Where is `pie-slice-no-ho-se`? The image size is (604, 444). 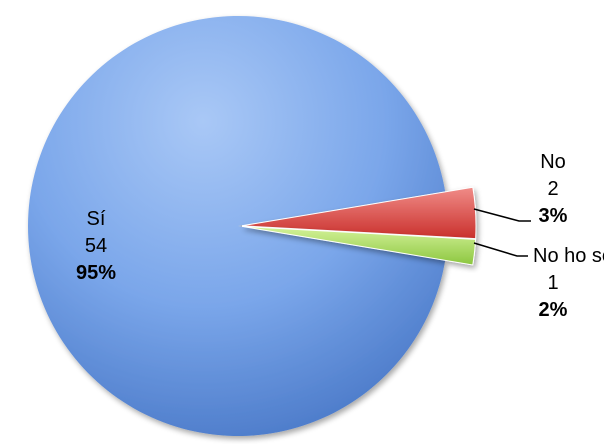
pie-slice-no-ho-se is located at coordinates (359, 245).